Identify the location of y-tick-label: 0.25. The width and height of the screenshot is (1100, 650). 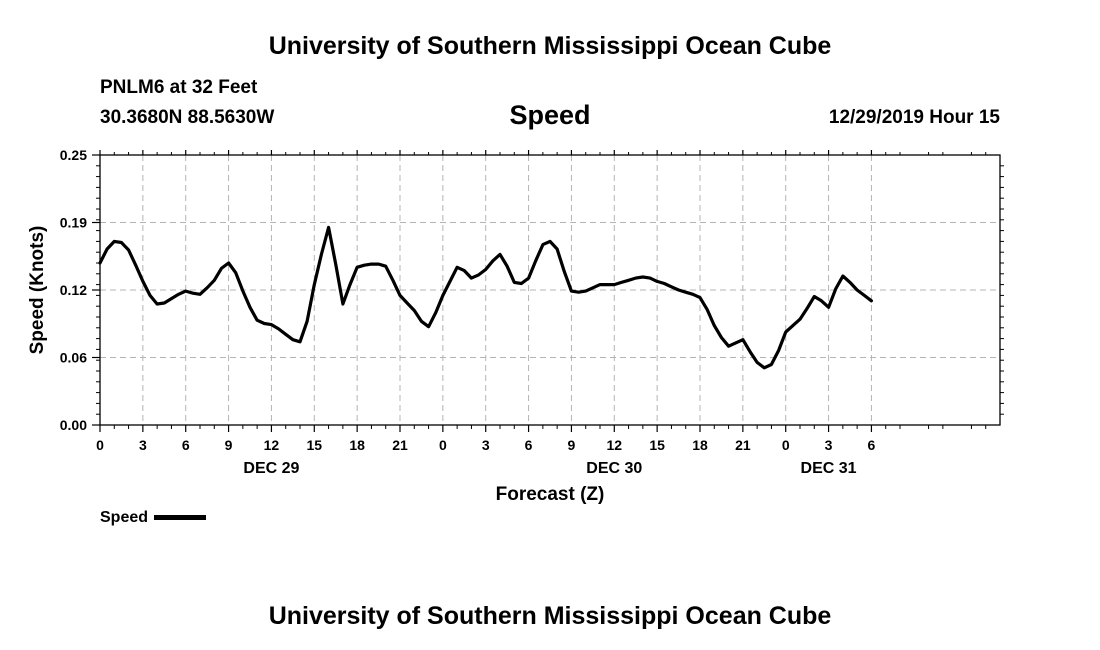
(73, 155).